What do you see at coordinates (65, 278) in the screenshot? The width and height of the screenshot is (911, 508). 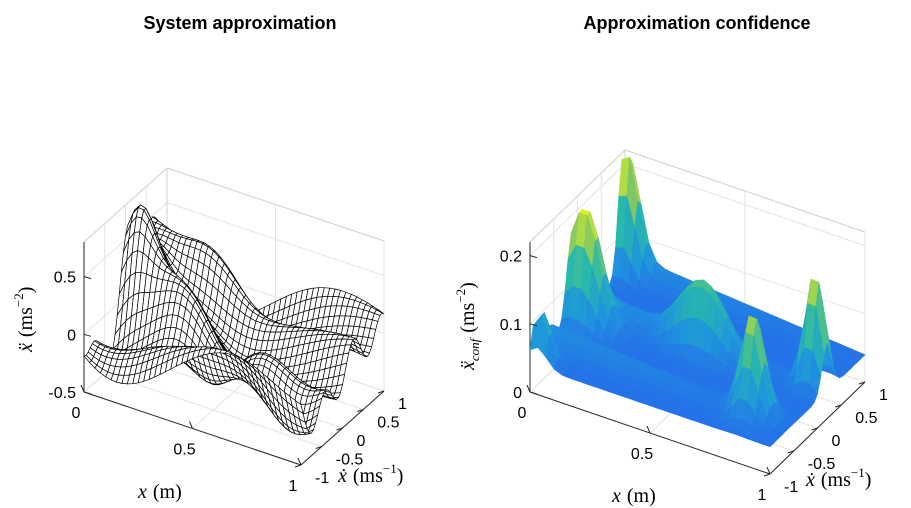 I see `z-tick-label: 0.5` at bounding box center [65, 278].